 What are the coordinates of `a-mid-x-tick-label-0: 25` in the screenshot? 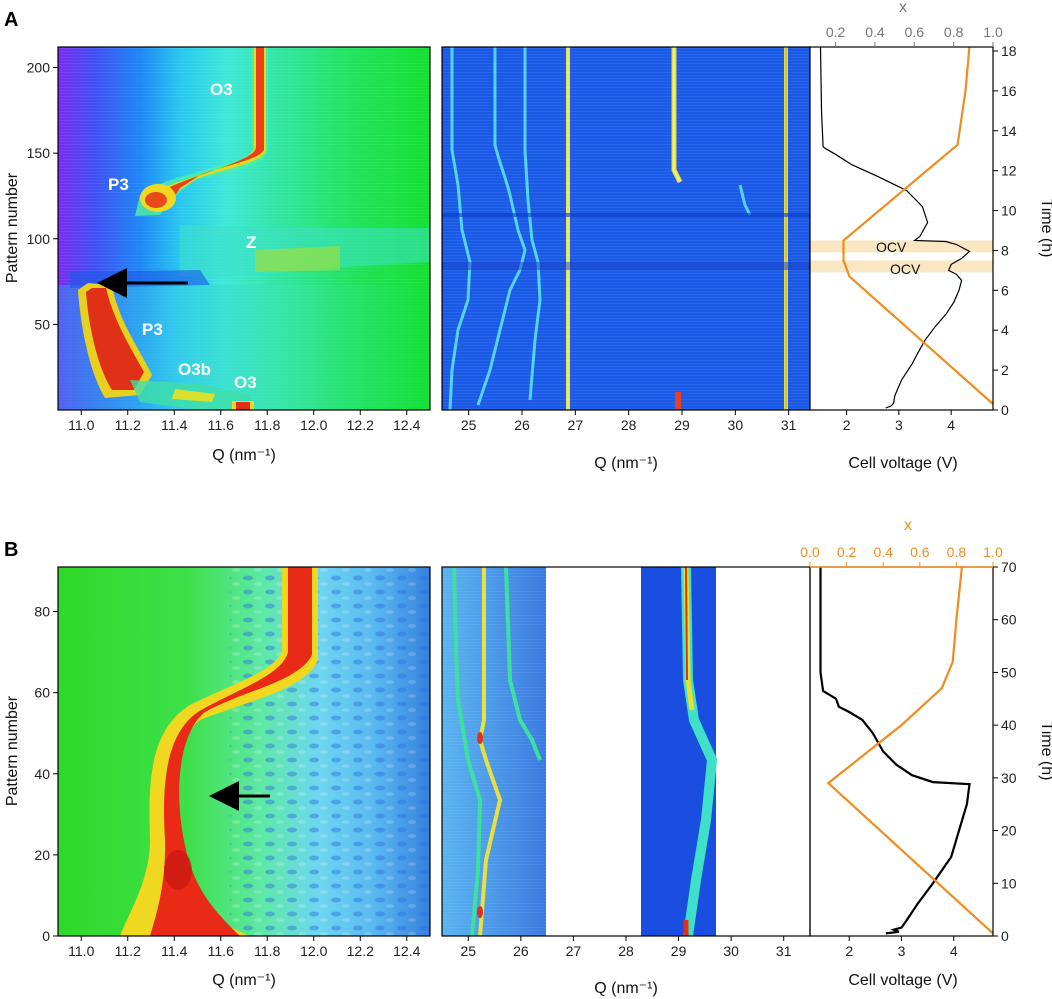 It's located at (469, 425).